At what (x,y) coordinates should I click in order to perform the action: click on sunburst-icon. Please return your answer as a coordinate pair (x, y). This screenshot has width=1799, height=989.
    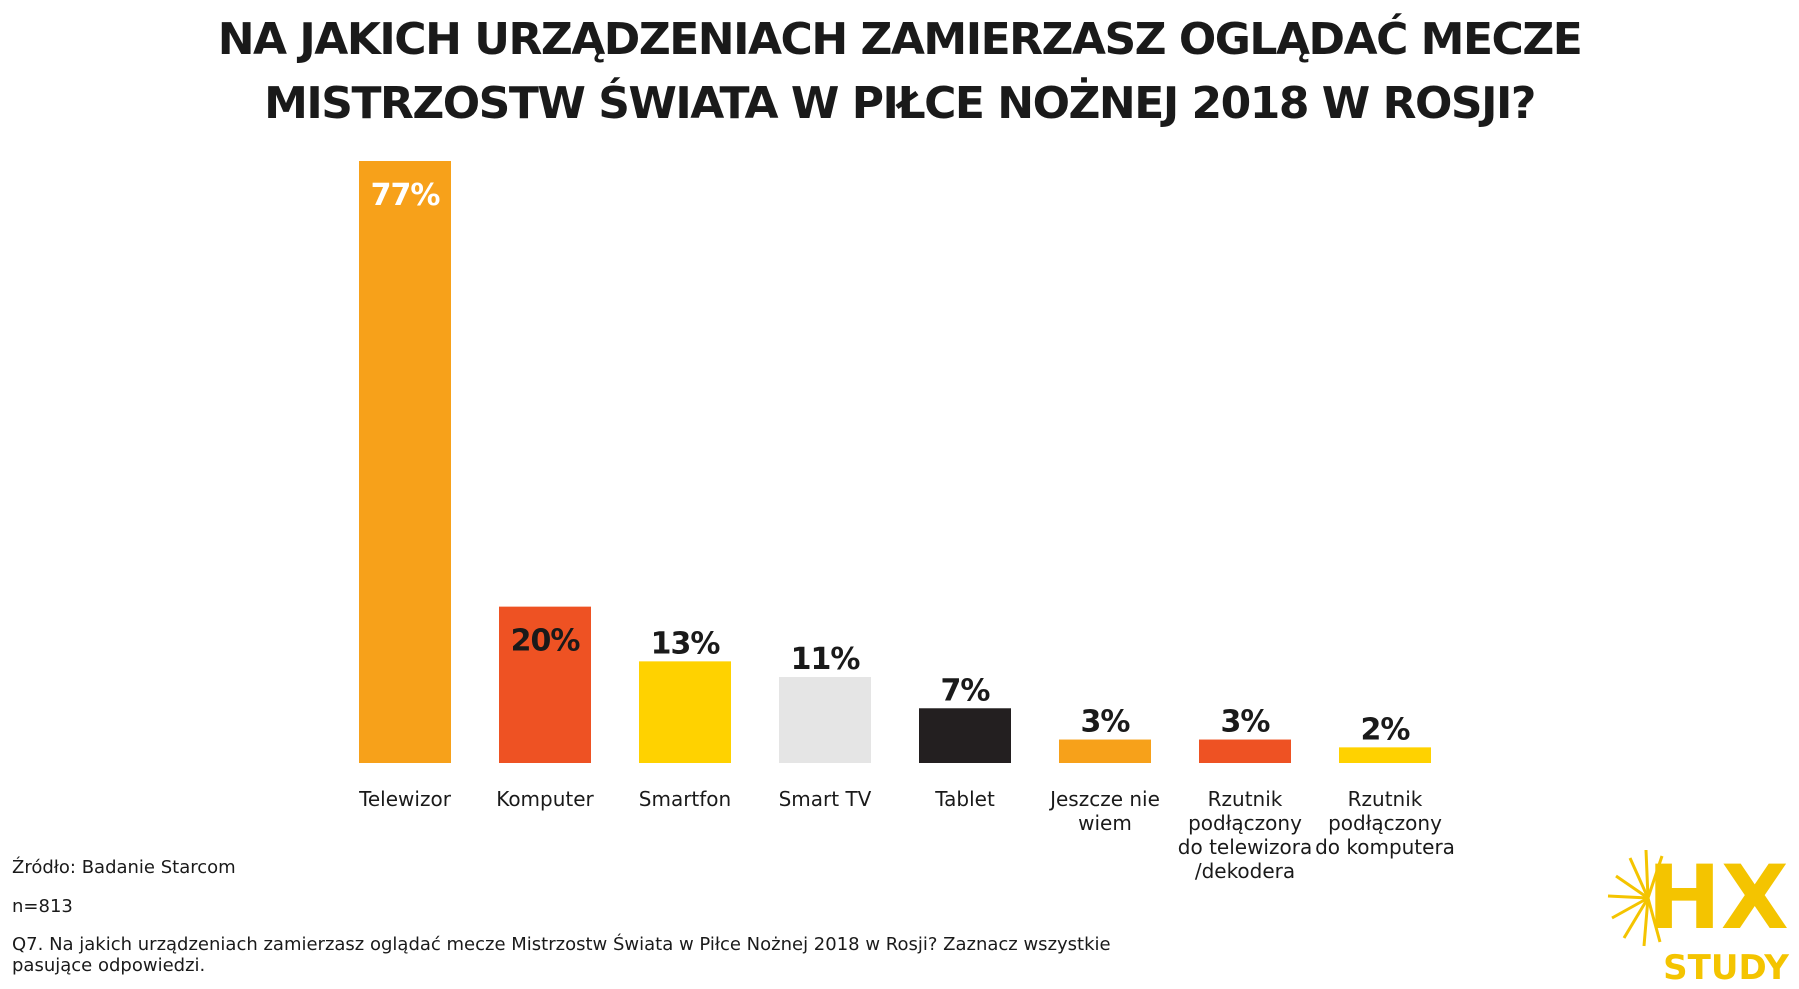
    Looking at the image, I should click on (1635, 898).